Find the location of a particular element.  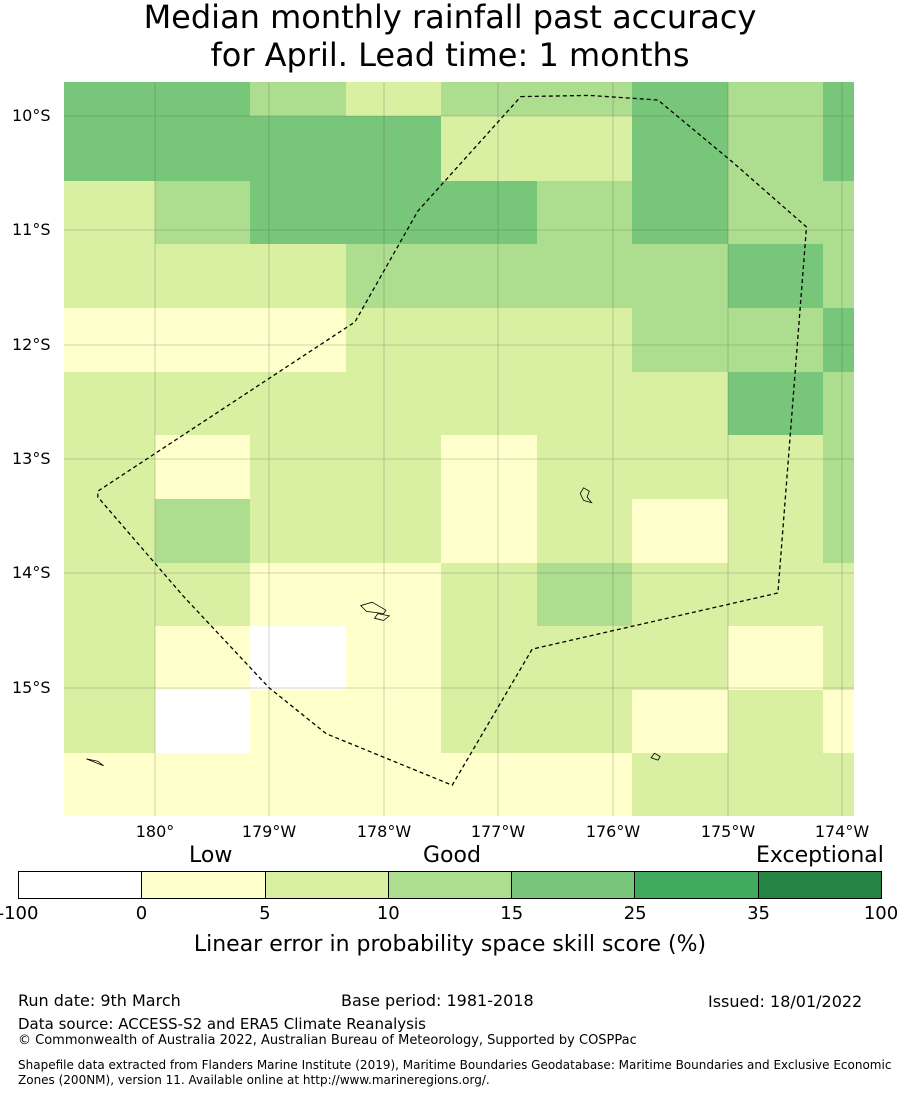

island-outline is located at coordinates (586, 495).